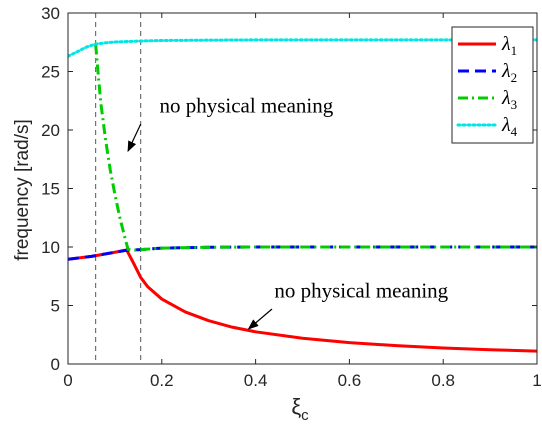 The height and width of the screenshot is (438, 542). What do you see at coordinates (50, 189) in the screenshot?
I see `y-tick-label-3: 15` at bounding box center [50, 189].